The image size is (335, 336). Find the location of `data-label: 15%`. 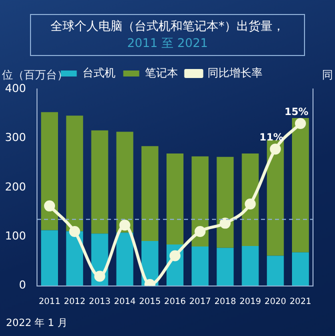

data-label: 15% is located at coordinates (296, 112).